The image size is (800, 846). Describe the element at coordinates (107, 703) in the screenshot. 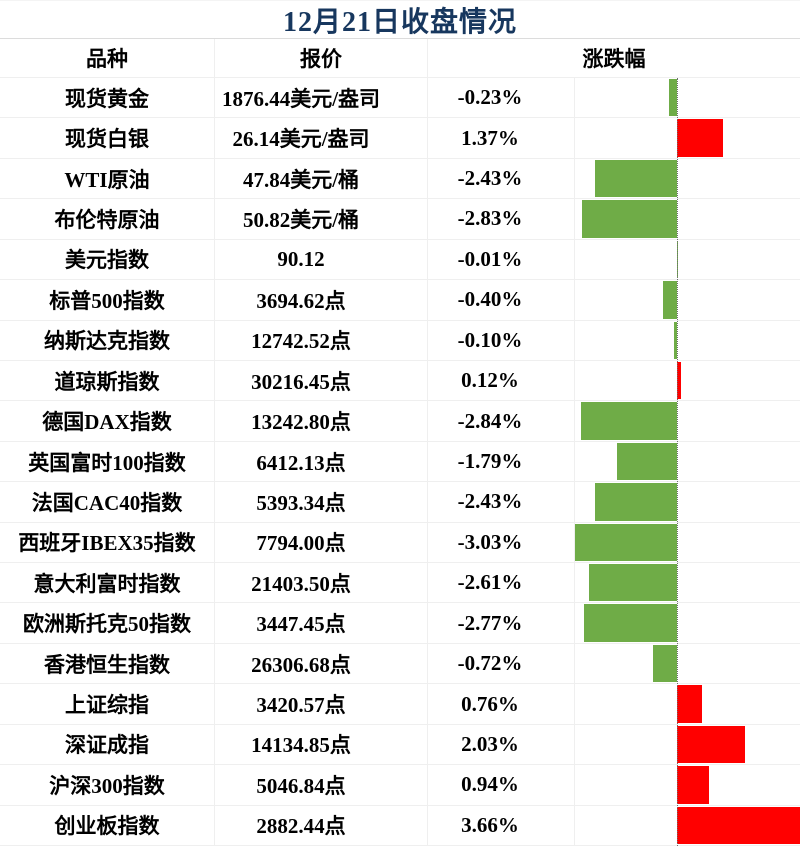

I see `instrument-name: 上证综指` at that location.